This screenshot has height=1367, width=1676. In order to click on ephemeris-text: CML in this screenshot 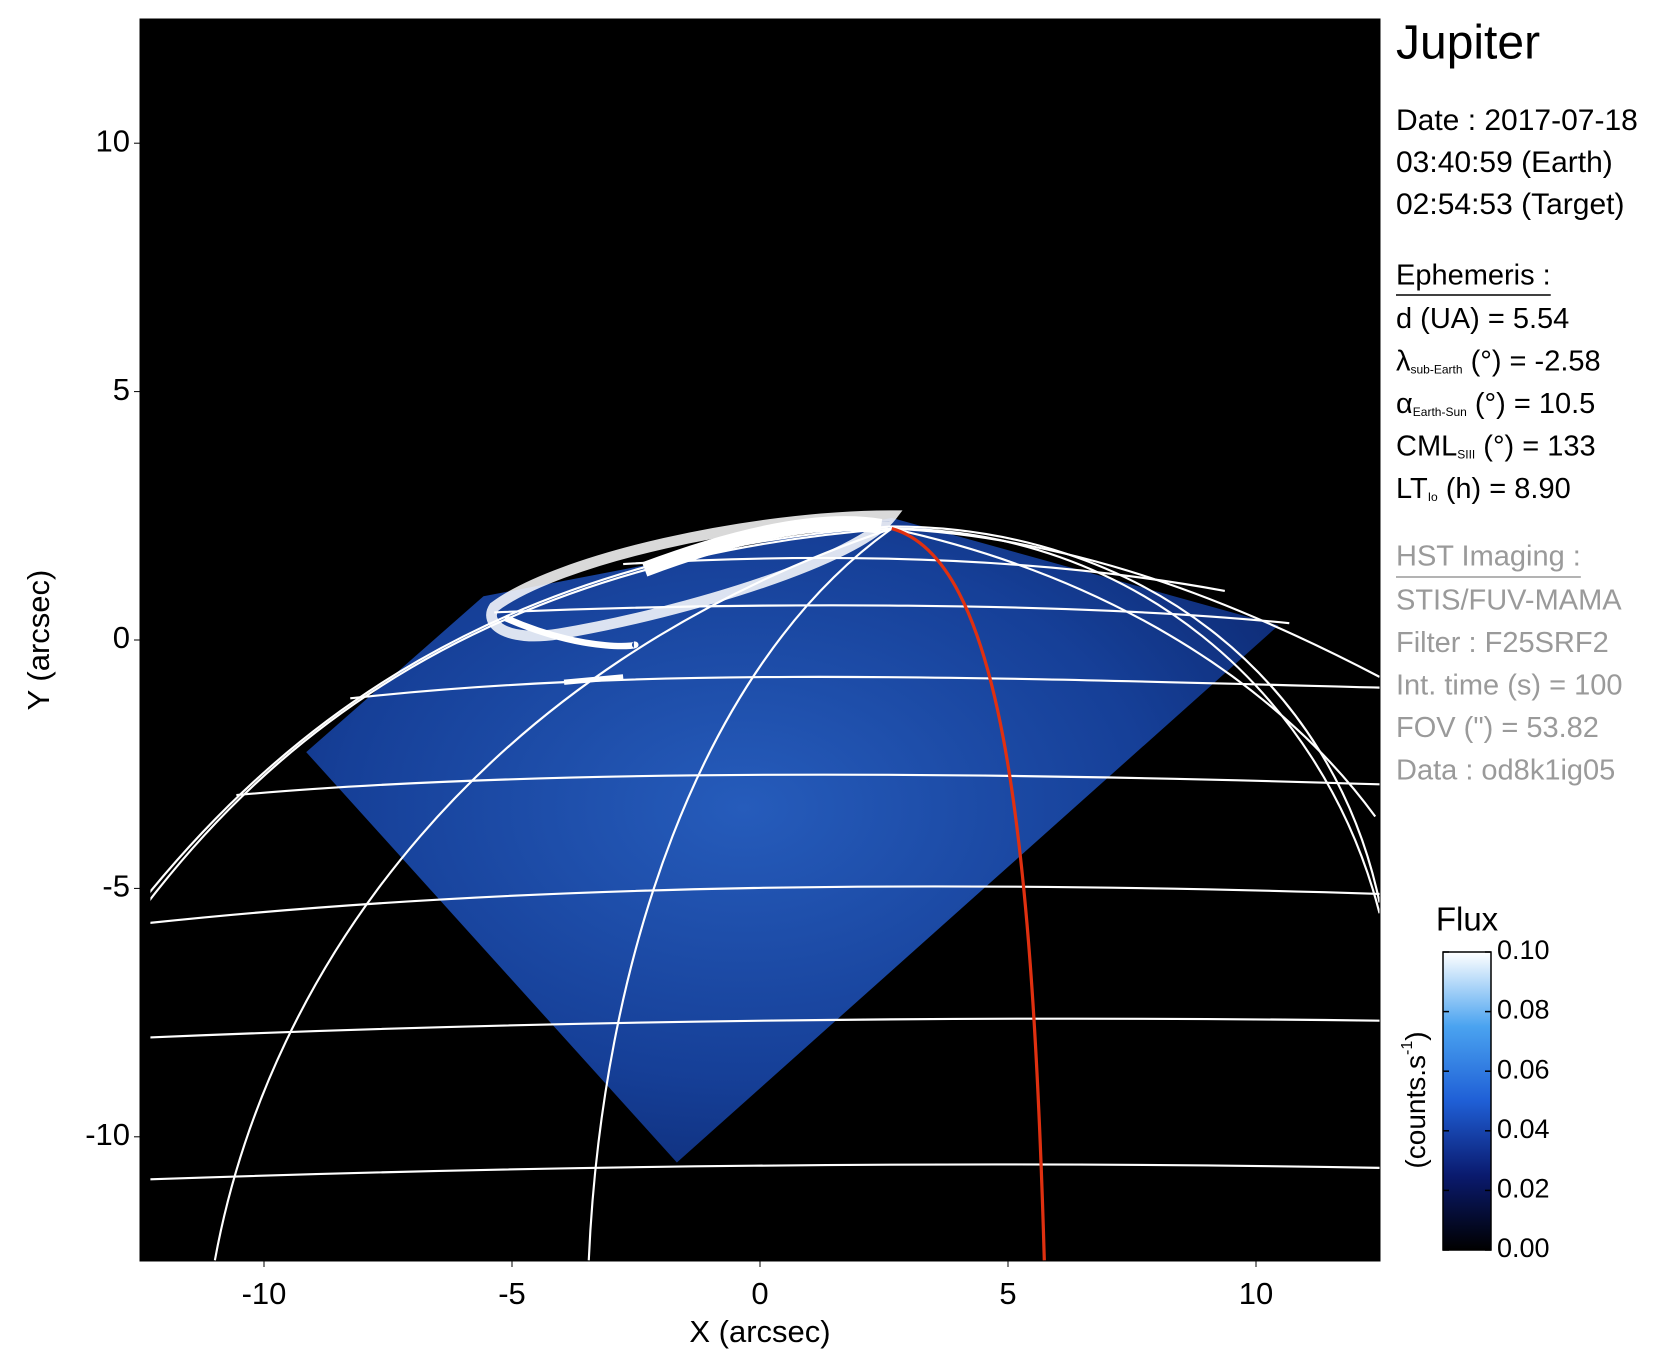, I will do `click(1426, 446)`.